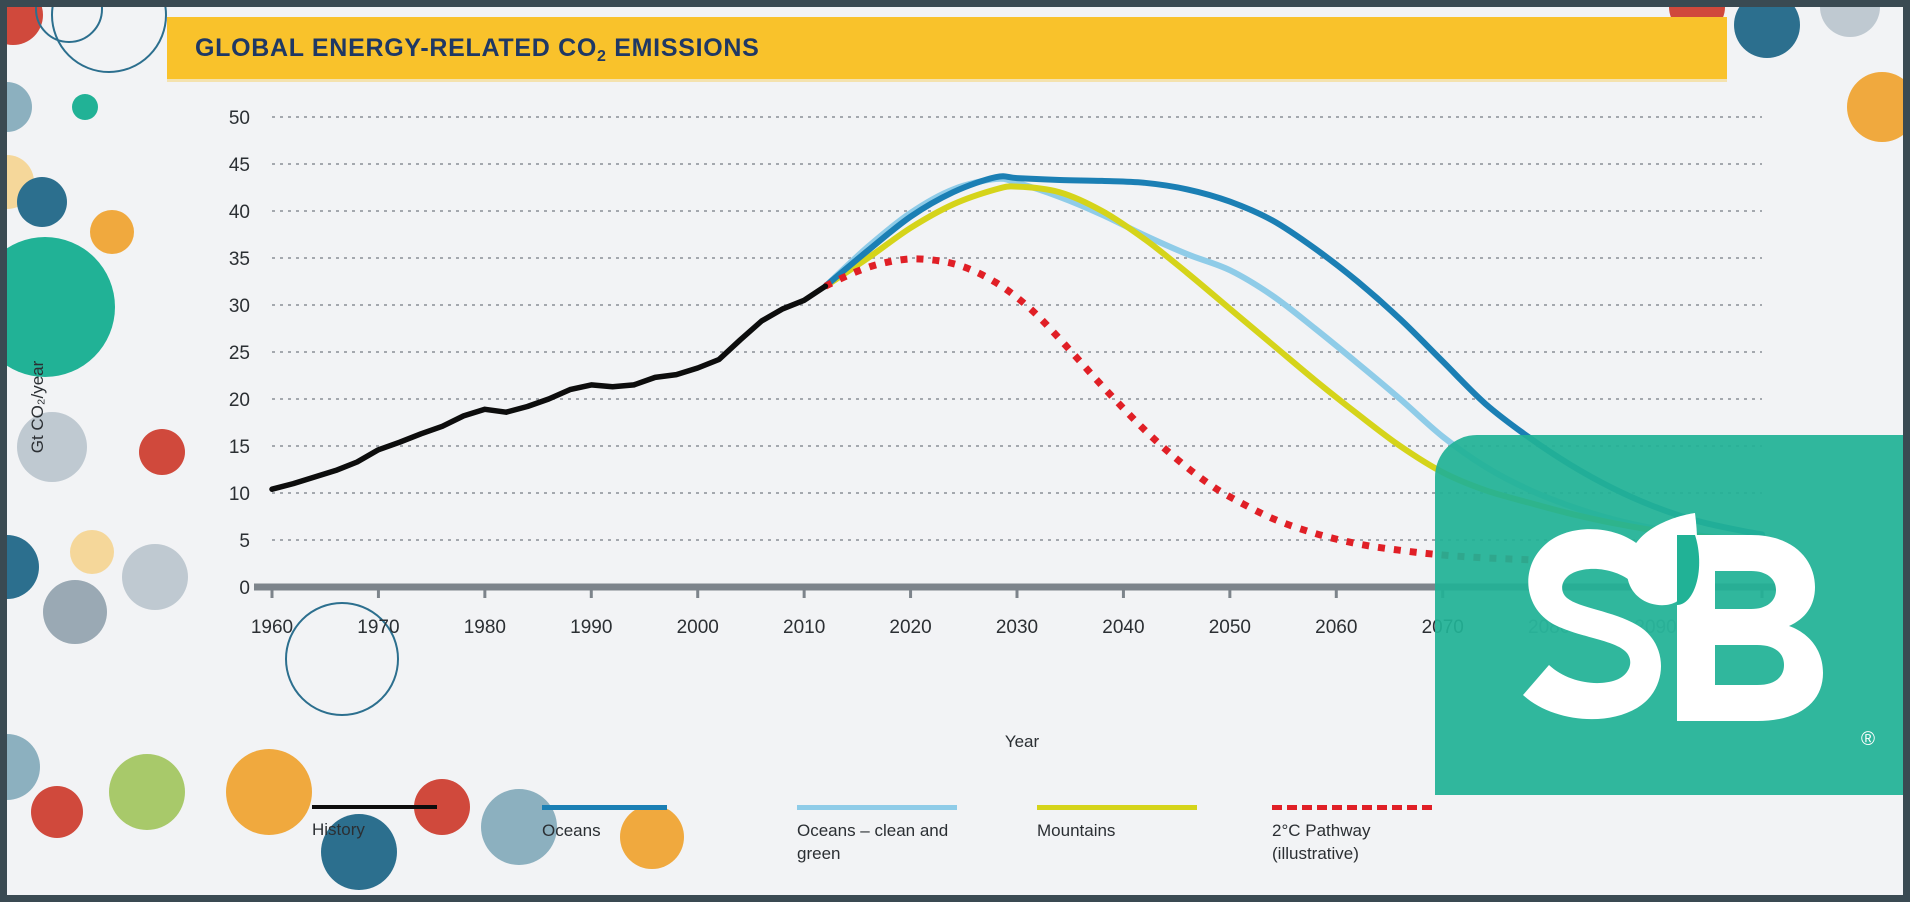 This screenshot has height=902, width=1910. Describe the element at coordinates (109, 40) in the screenshot. I see `decorative-circle-outline` at that location.